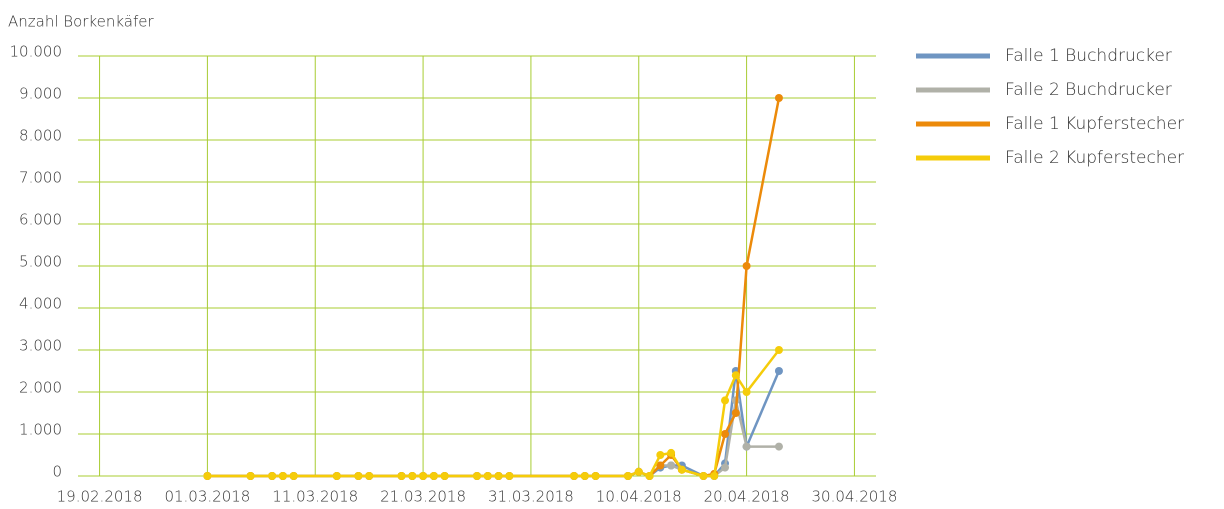 The image size is (1224, 509). I want to click on legend-label: Falle 1 Kupferstecher, so click(1094, 124).